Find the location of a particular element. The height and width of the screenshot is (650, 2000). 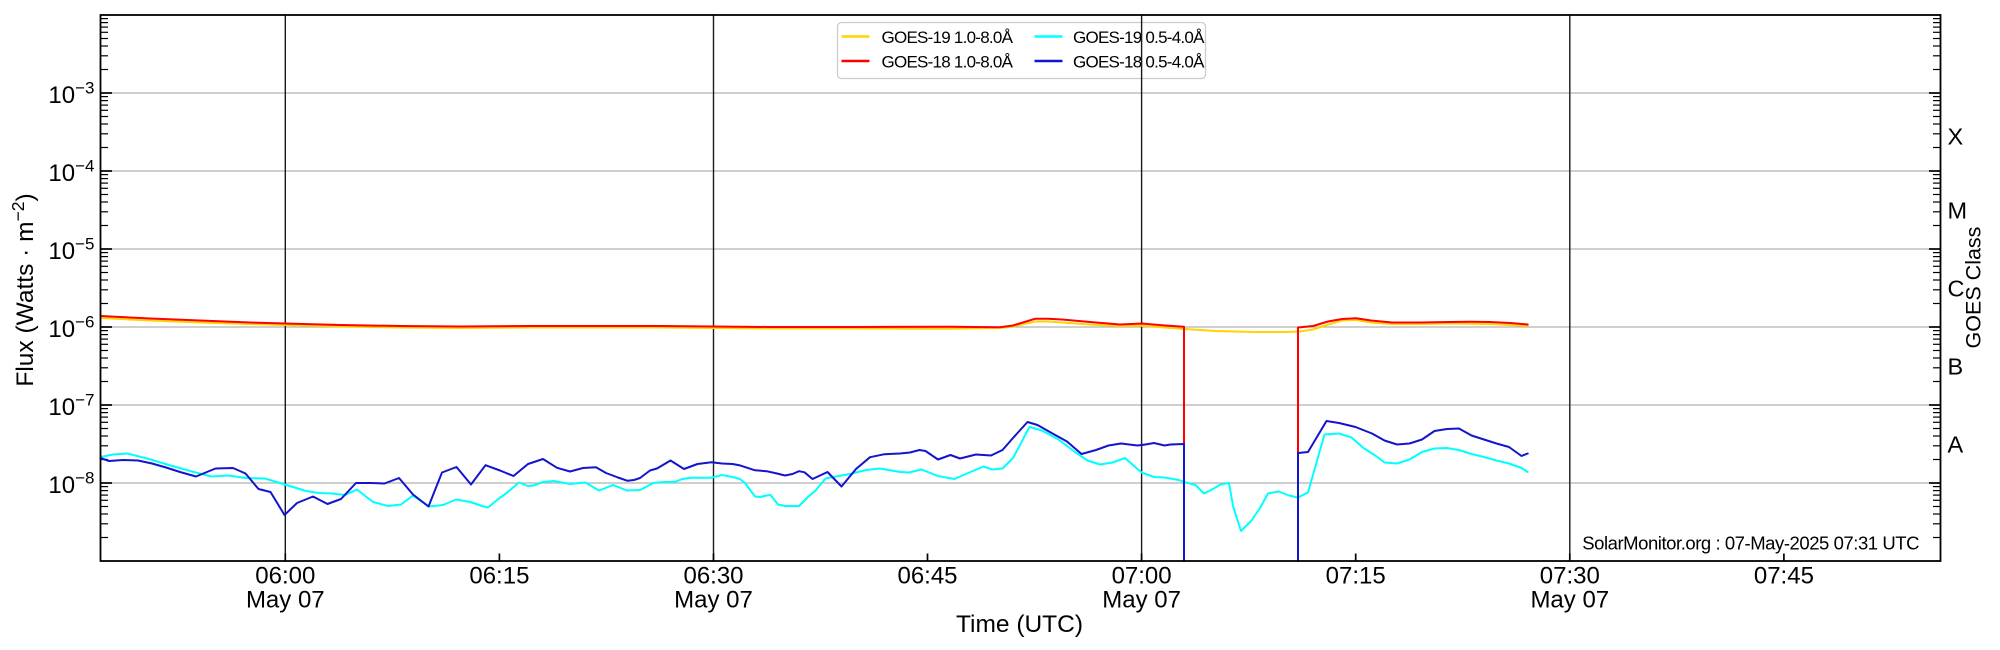

svg-text: 10⁻³ is located at coordinates (71, 94).